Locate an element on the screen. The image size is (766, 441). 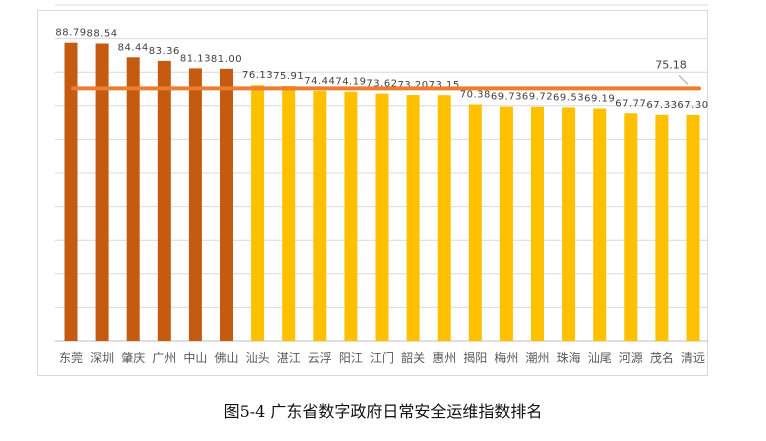
data-label: 73.20 is located at coordinates (413, 85).